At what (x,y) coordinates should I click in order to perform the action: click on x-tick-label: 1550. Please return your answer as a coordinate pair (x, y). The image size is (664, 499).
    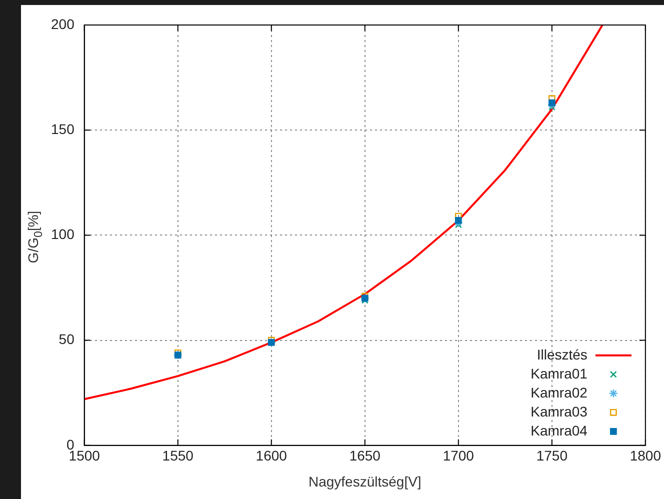
    Looking at the image, I should click on (178, 456).